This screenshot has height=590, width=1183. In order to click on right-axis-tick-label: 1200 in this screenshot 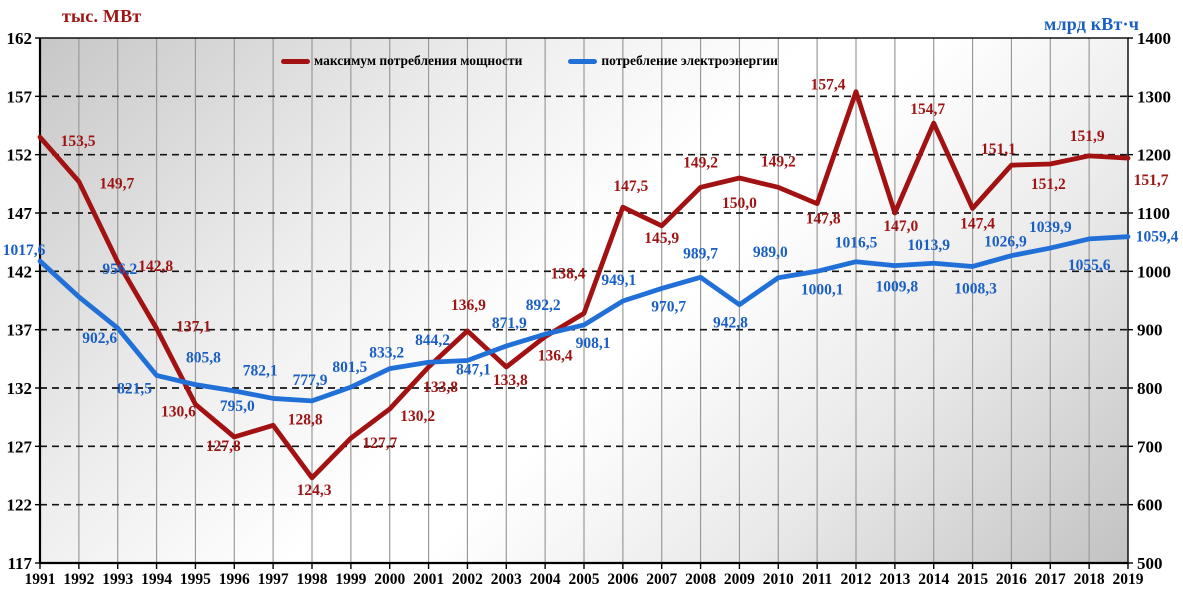, I will do `click(1154, 155)`.